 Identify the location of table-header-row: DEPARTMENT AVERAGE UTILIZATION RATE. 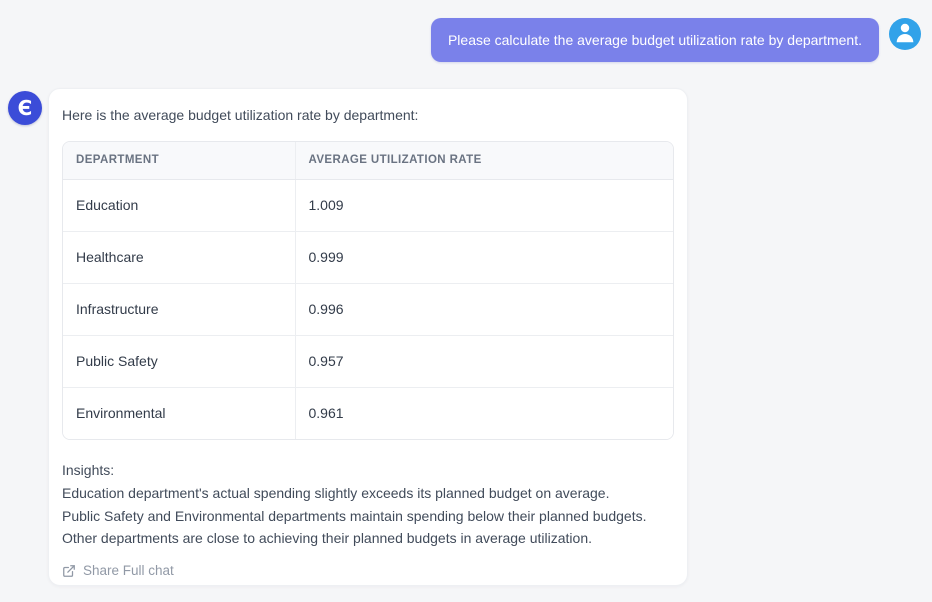
(368, 161).